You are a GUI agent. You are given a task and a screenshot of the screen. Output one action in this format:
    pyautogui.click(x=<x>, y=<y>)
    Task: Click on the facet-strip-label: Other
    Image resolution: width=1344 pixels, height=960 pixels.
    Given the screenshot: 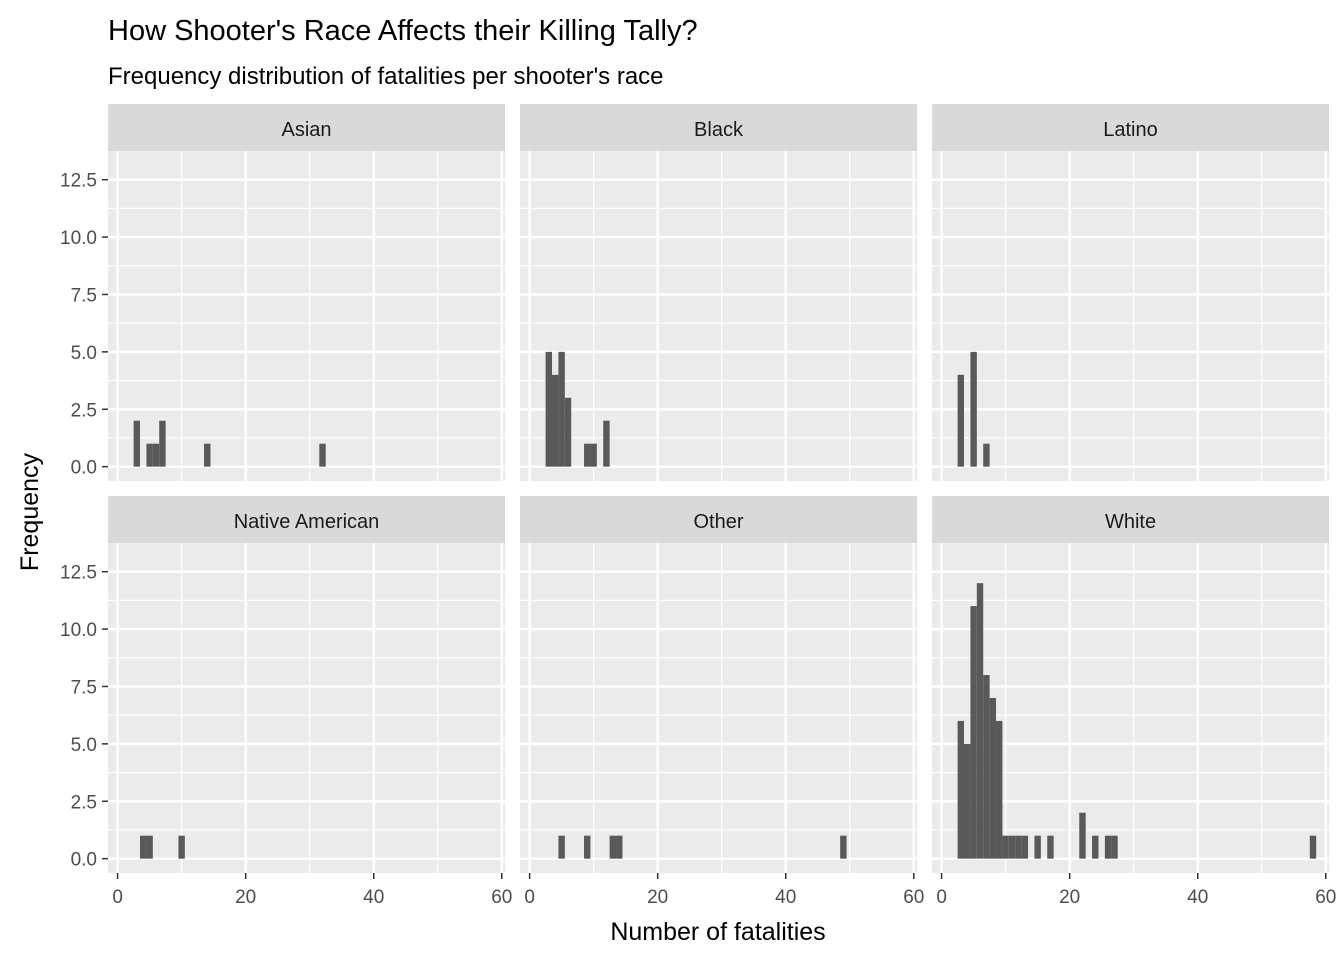 What is the action you would take?
    pyautogui.click(x=718, y=522)
    